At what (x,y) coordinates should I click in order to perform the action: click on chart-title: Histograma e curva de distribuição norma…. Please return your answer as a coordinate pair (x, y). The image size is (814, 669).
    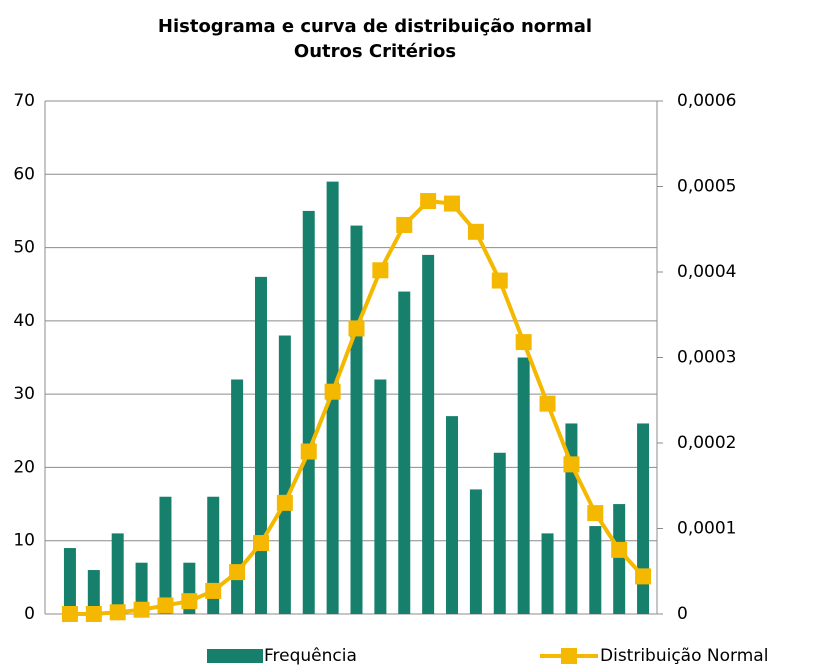
    Looking at the image, I should click on (375, 26).